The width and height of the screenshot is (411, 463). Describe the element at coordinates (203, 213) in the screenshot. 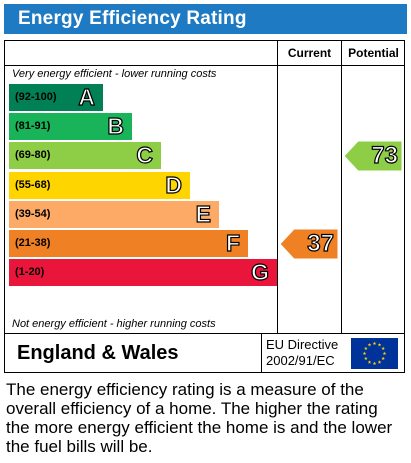

I see `band-letter: E` at that location.